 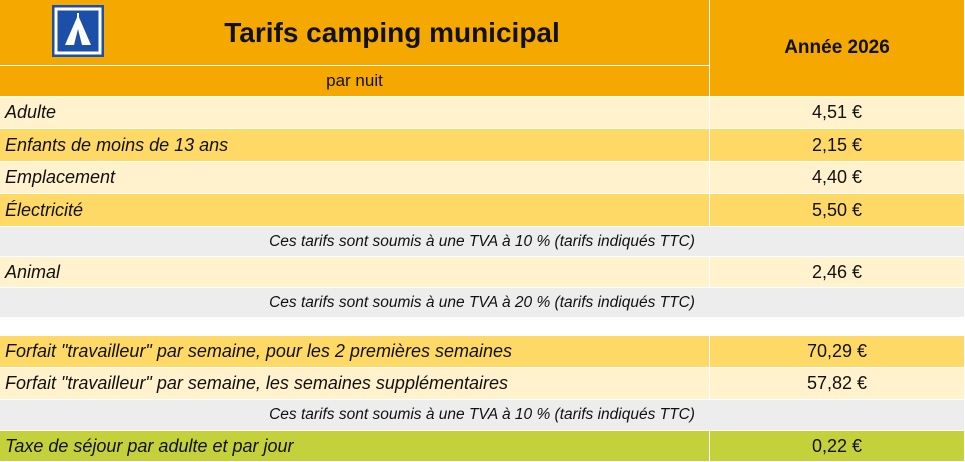 What do you see at coordinates (837, 352) in the screenshot?
I see `row-price: 70,29 €` at bounding box center [837, 352].